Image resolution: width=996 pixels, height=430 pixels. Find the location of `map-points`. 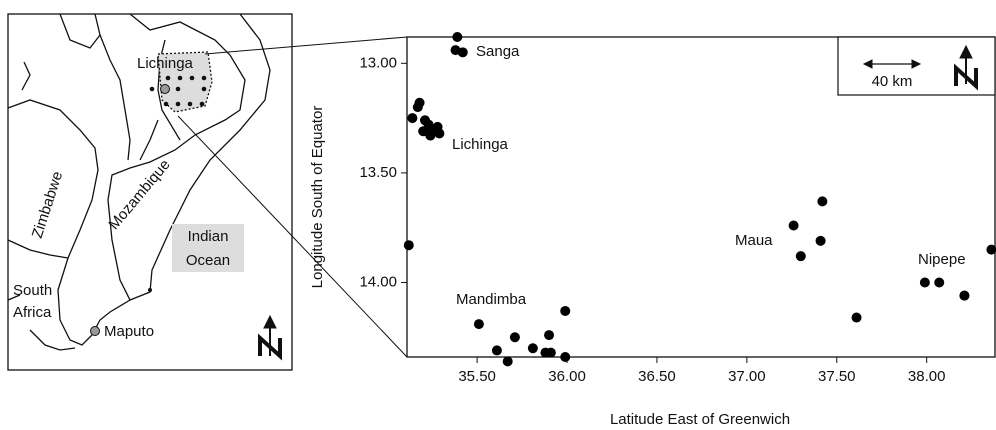

map-points is located at coordinates (148, 205).